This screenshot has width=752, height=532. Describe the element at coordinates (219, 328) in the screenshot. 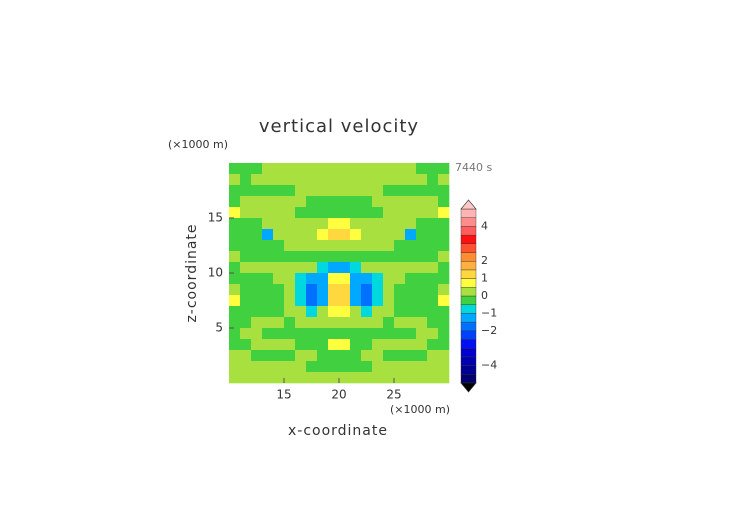

I see `y-tick-label: 5` at that location.